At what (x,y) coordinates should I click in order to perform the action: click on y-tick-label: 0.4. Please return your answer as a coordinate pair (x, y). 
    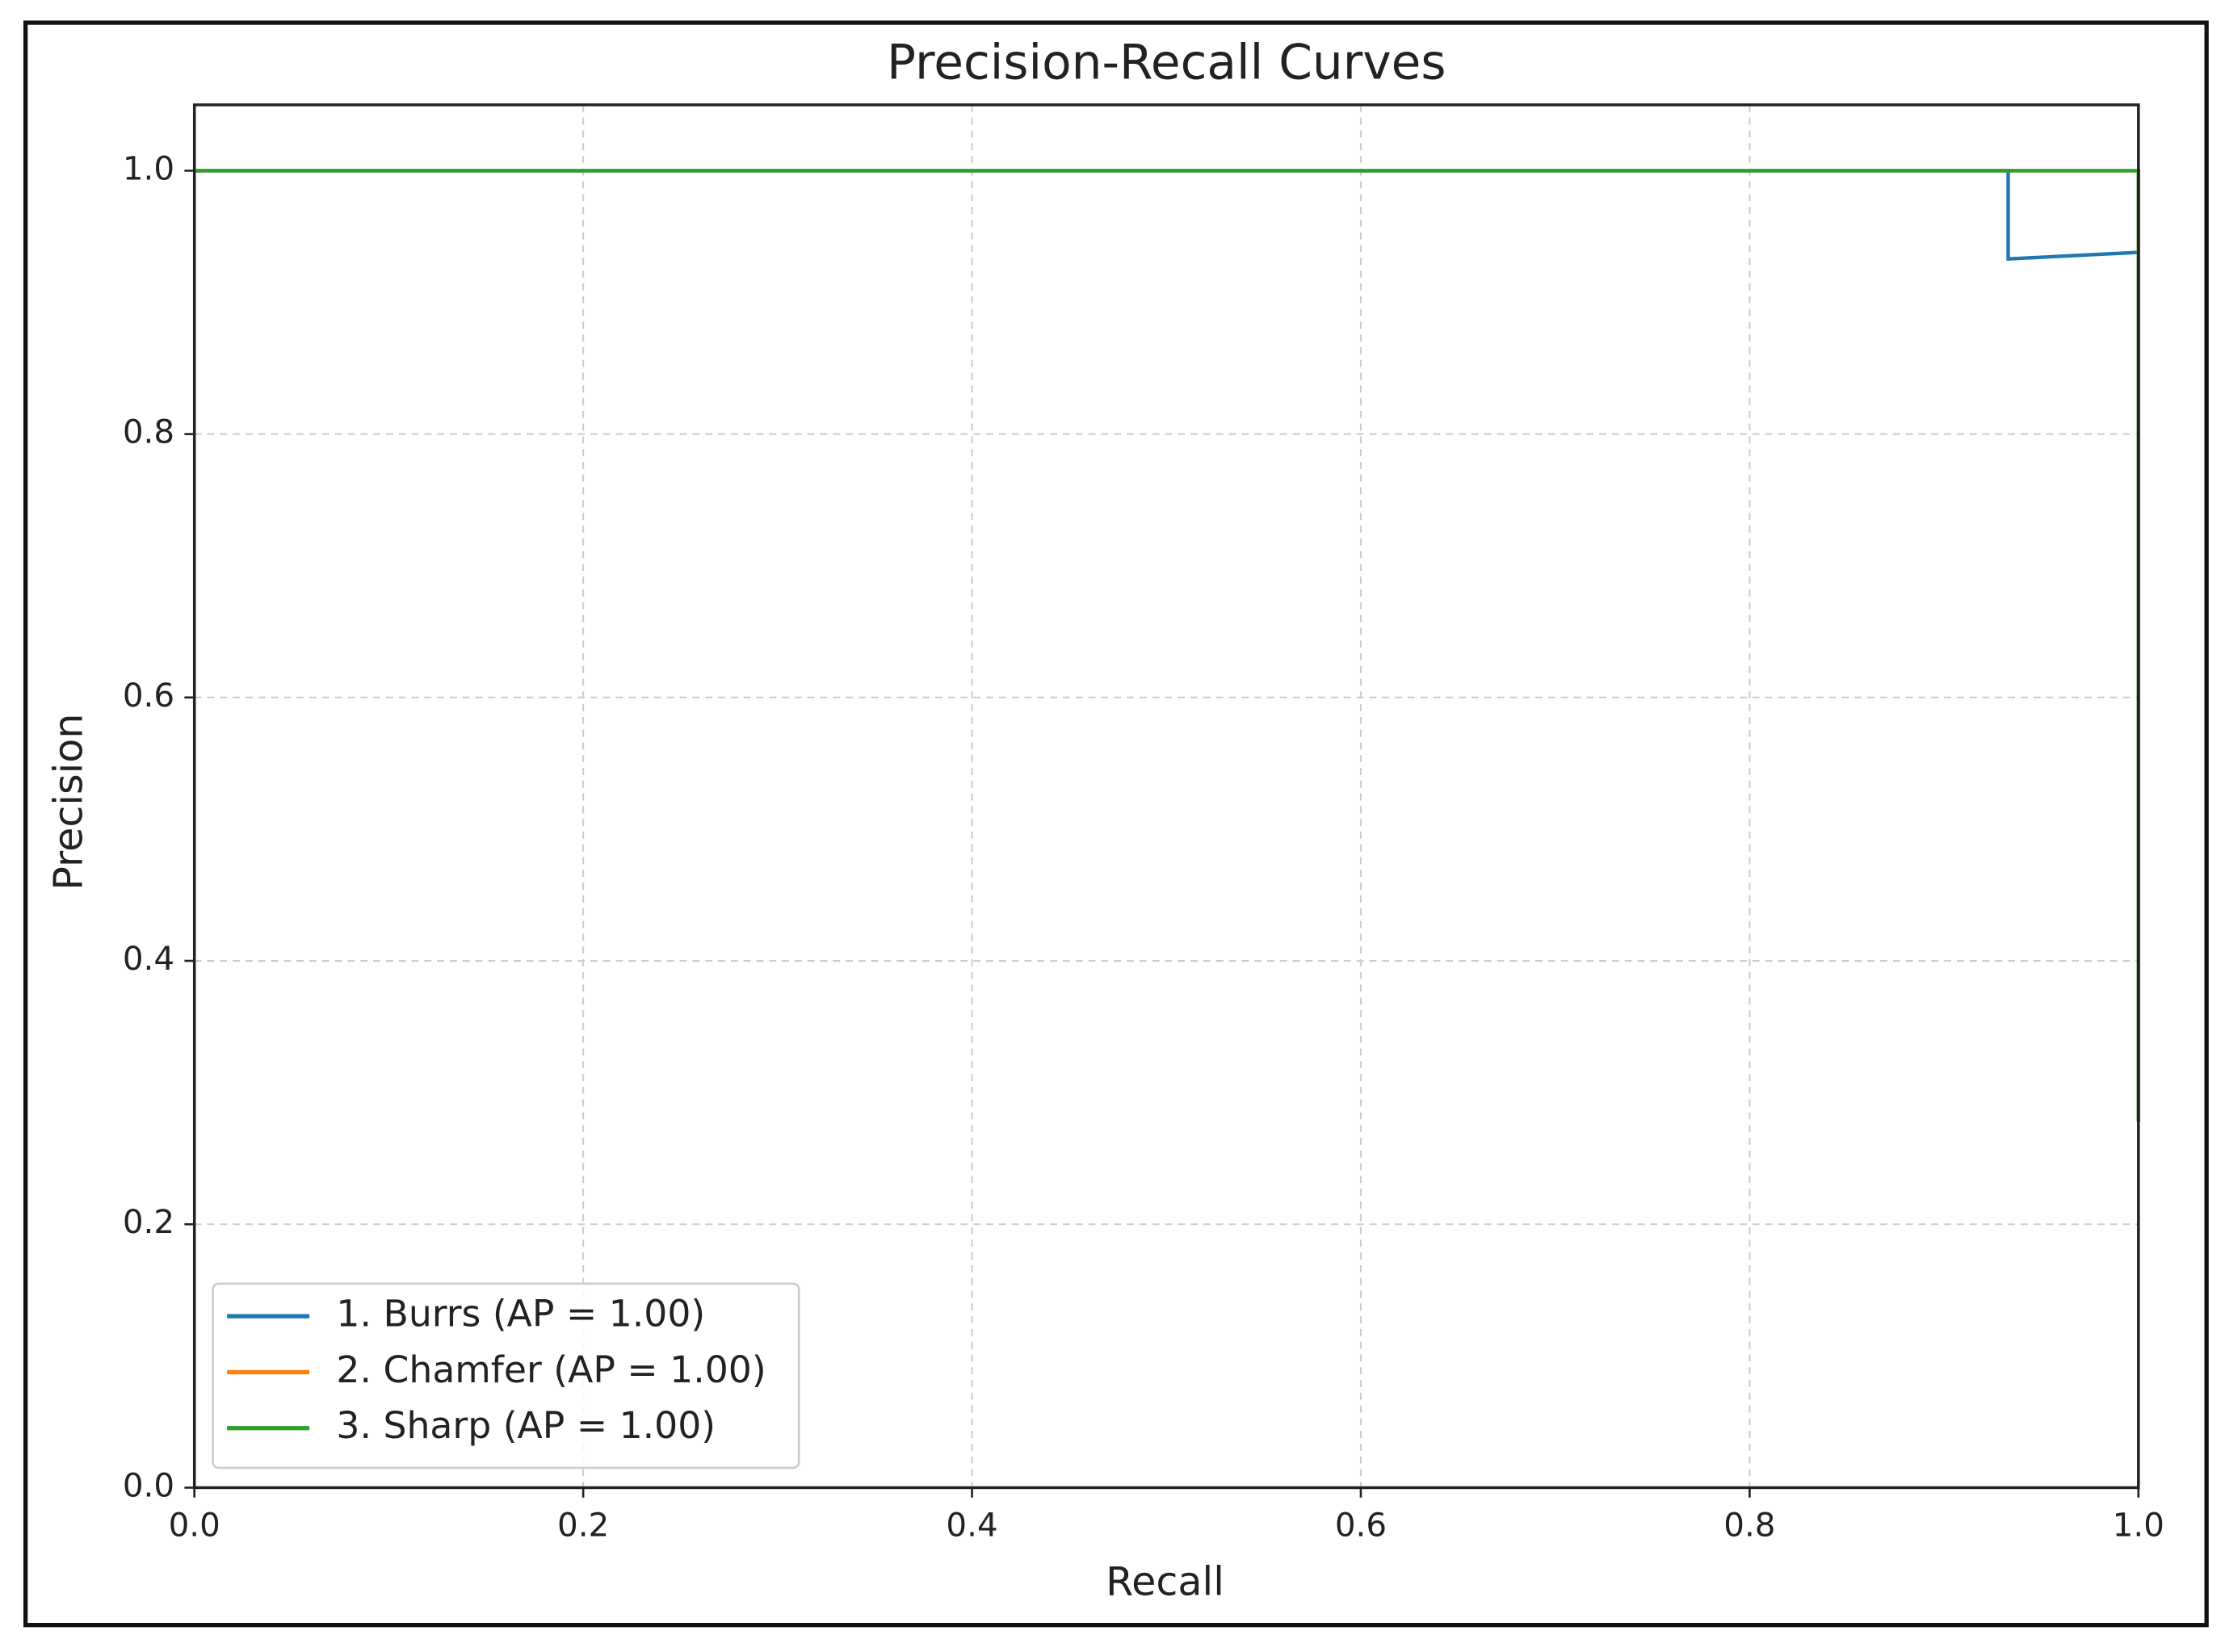
    Looking at the image, I should click on (148, 959).